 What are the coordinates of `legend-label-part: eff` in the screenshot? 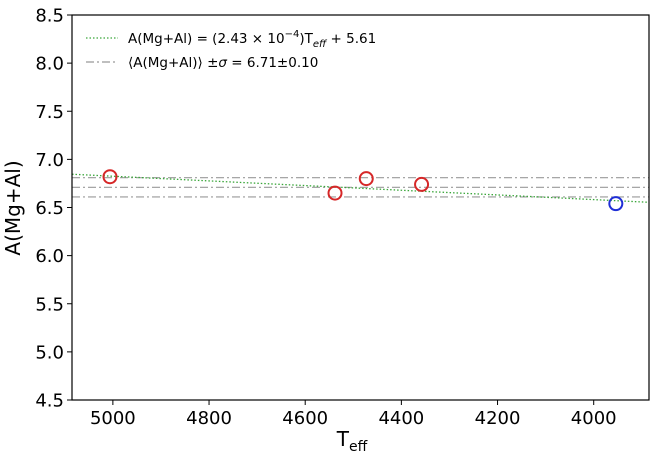 It's located at (320, 44).